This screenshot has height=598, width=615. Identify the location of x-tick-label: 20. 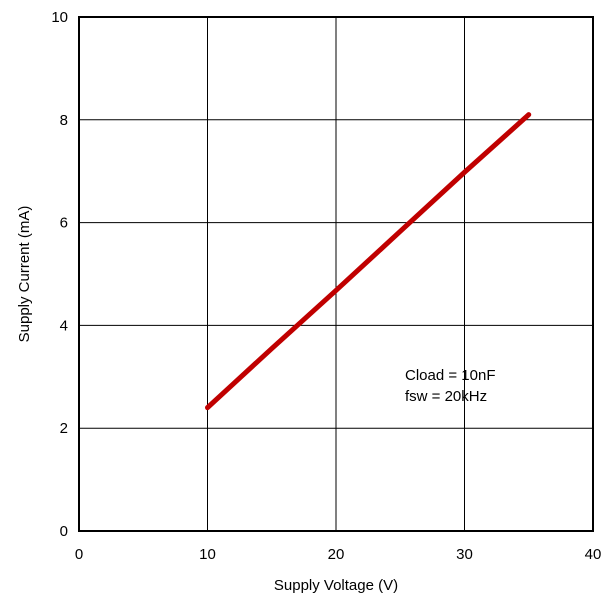
(336, 554).